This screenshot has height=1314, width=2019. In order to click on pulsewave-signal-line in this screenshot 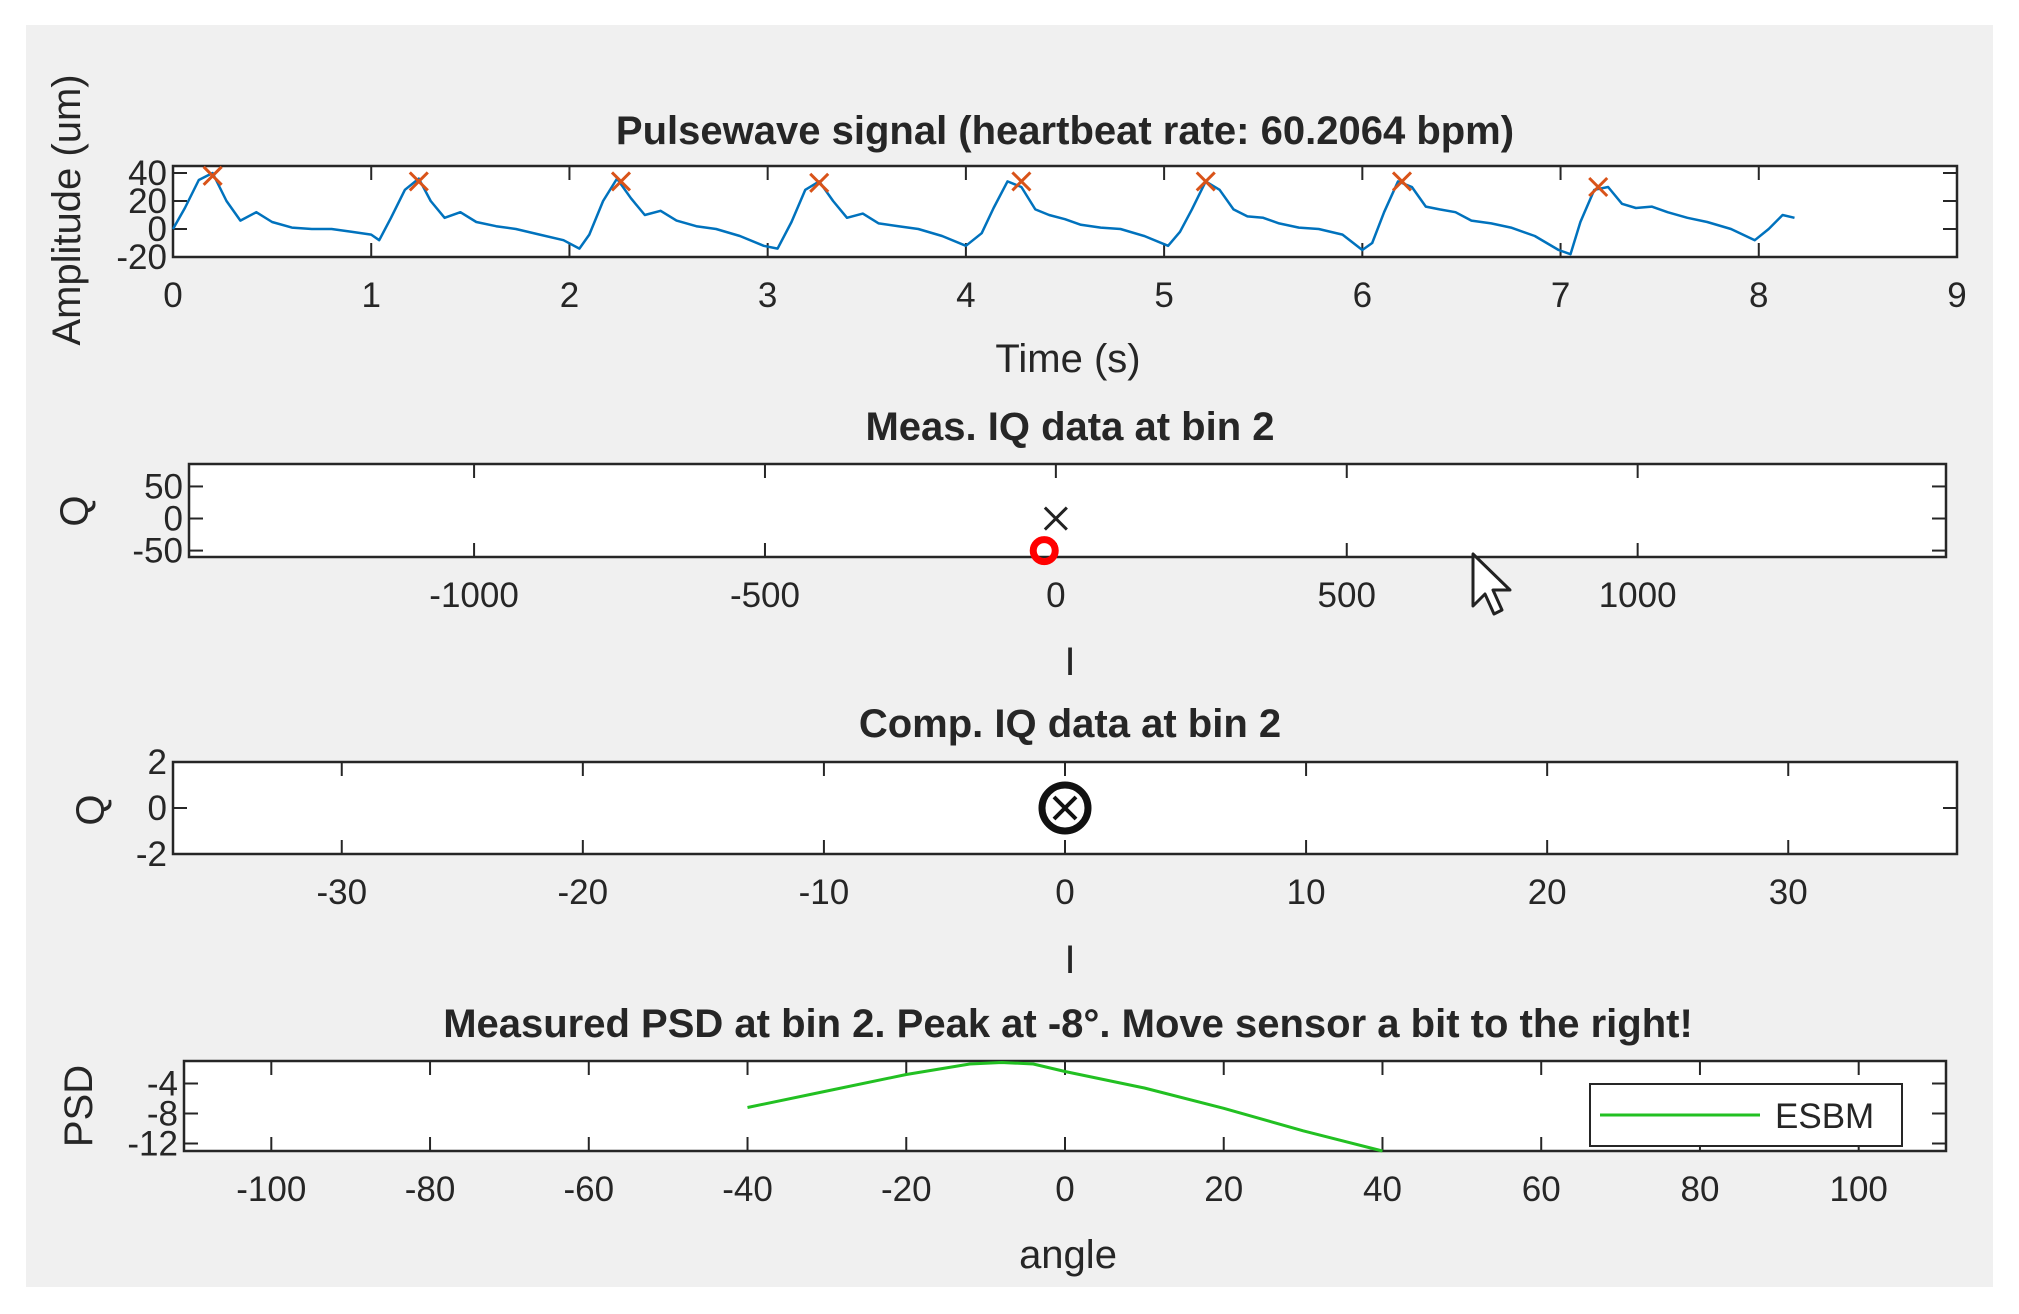, I will do `click(983, 213)`.